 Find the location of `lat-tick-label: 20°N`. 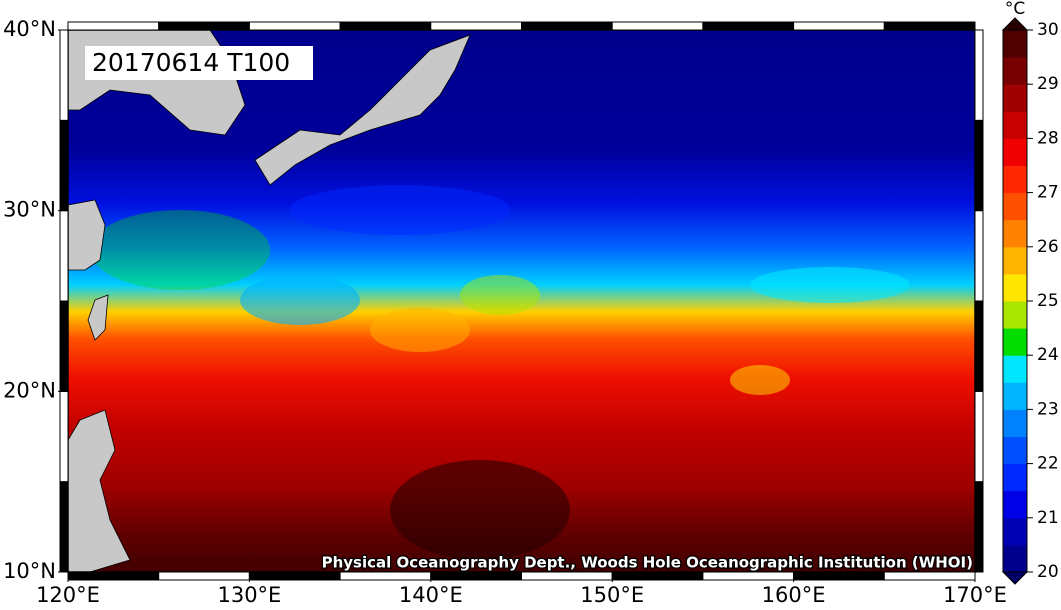

lat-tick-label: 20°N is located at coordinates (29, 390).